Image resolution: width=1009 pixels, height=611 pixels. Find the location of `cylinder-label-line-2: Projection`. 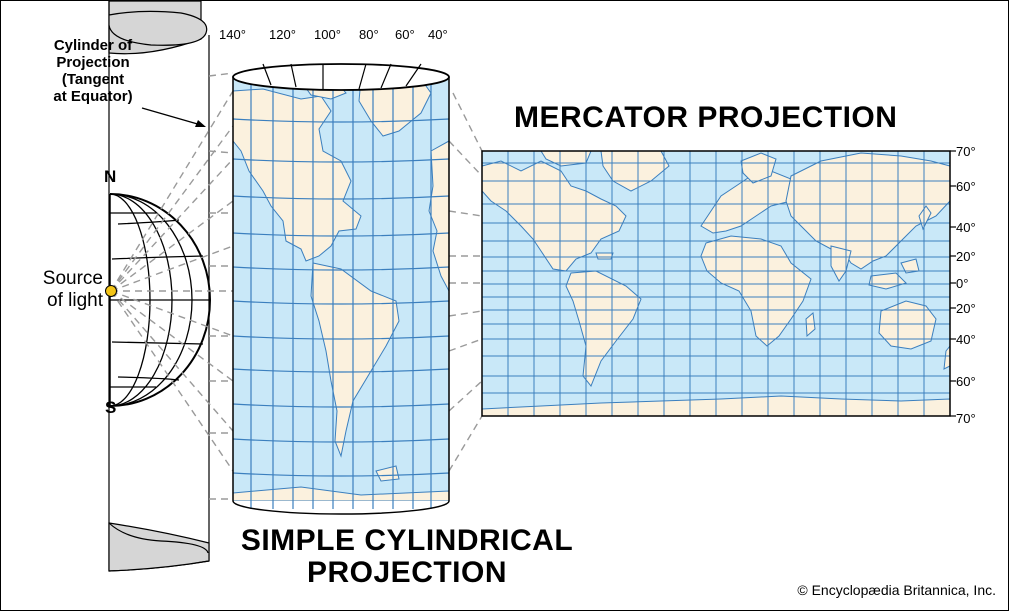

cylinder-label-line-2: Projection is located at coordinates (93, 62).